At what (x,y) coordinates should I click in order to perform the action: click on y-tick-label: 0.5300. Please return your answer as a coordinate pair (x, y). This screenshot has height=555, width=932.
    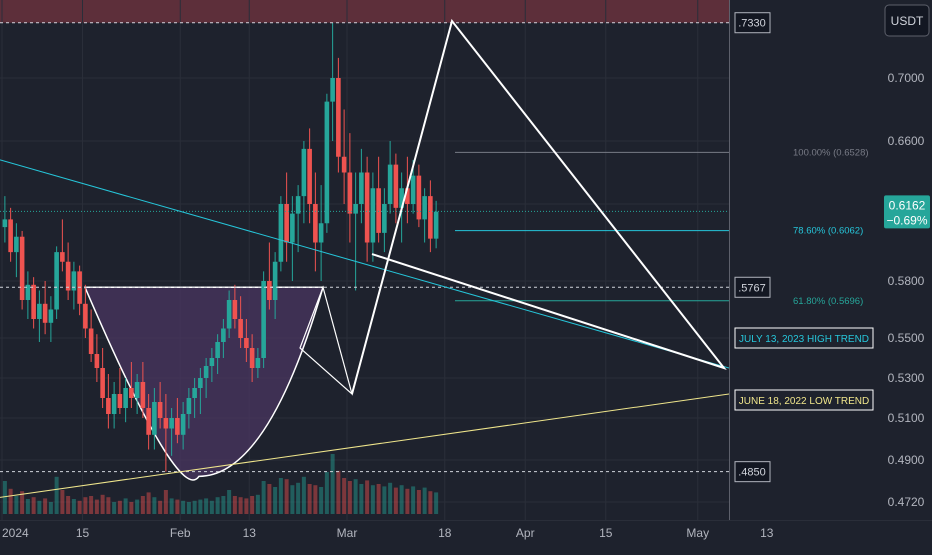
    Looking at the image, I should click on (906, 378).